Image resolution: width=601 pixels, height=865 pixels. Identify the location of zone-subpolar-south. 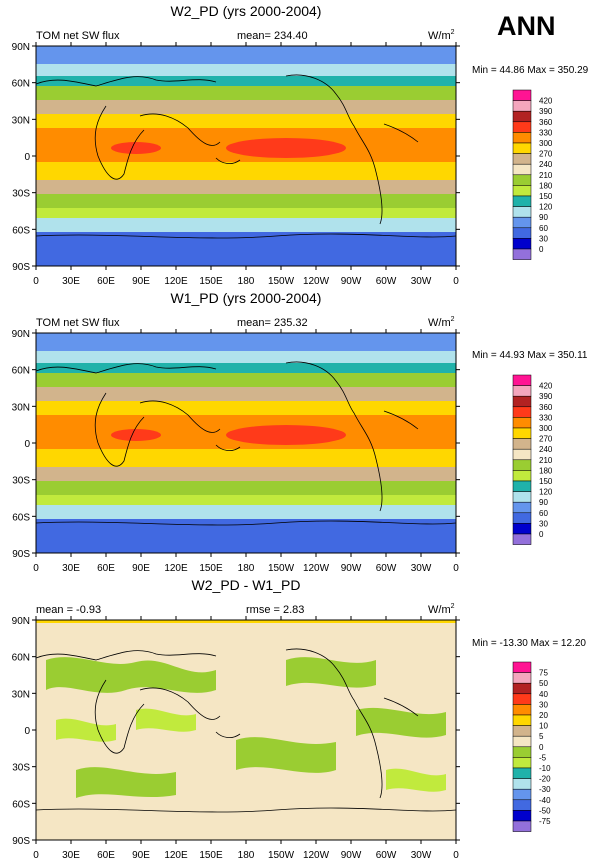
(246, 225).